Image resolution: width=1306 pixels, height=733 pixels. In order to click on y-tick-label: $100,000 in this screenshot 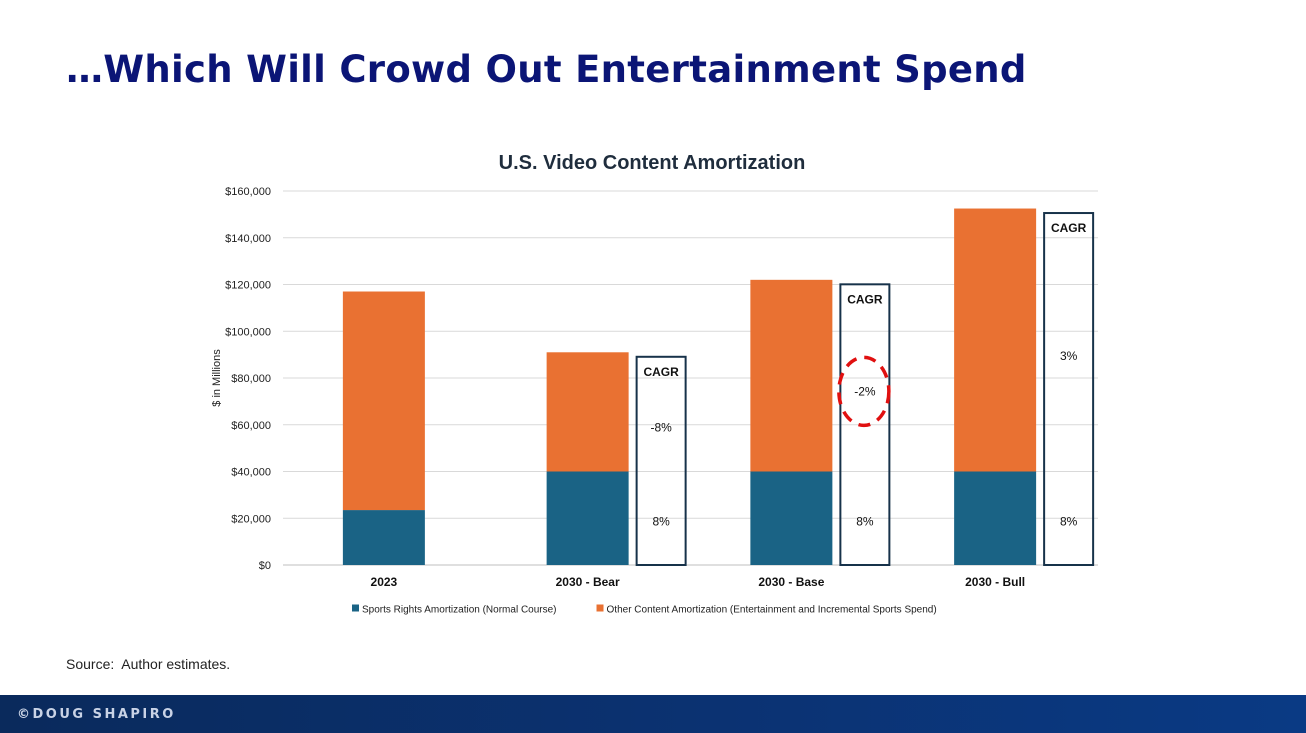, I will do `click(248, 332)`.